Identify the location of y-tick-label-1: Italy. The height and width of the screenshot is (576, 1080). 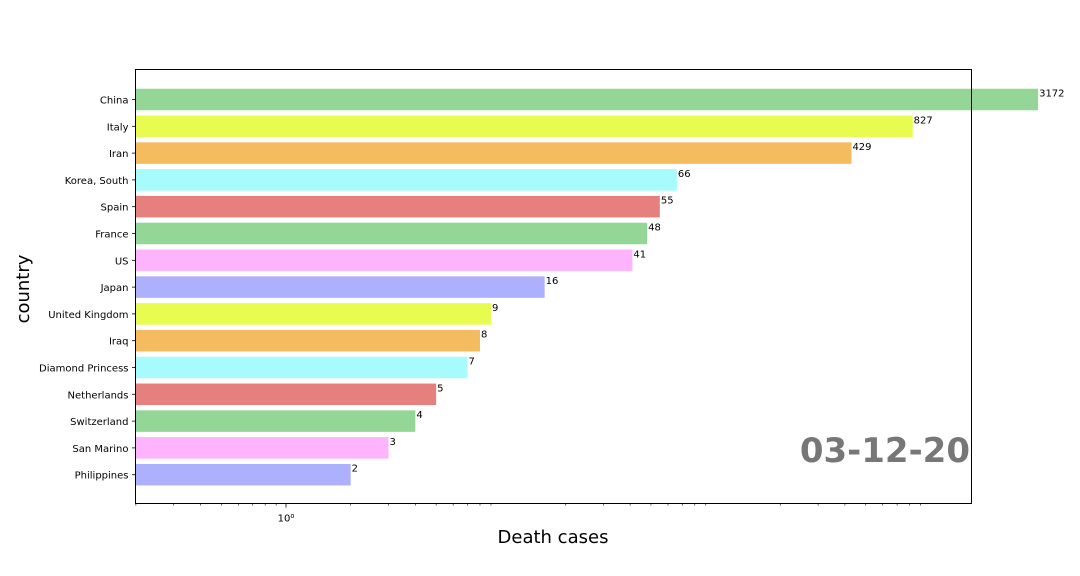
(118, 127).